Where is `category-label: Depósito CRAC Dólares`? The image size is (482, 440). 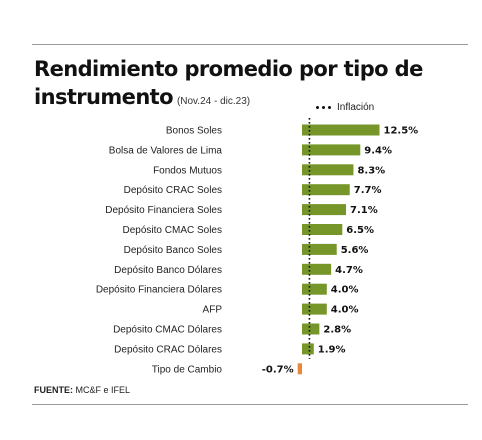
category-label: Depósito CRAC Dólares is located at coordinates (168, 349).